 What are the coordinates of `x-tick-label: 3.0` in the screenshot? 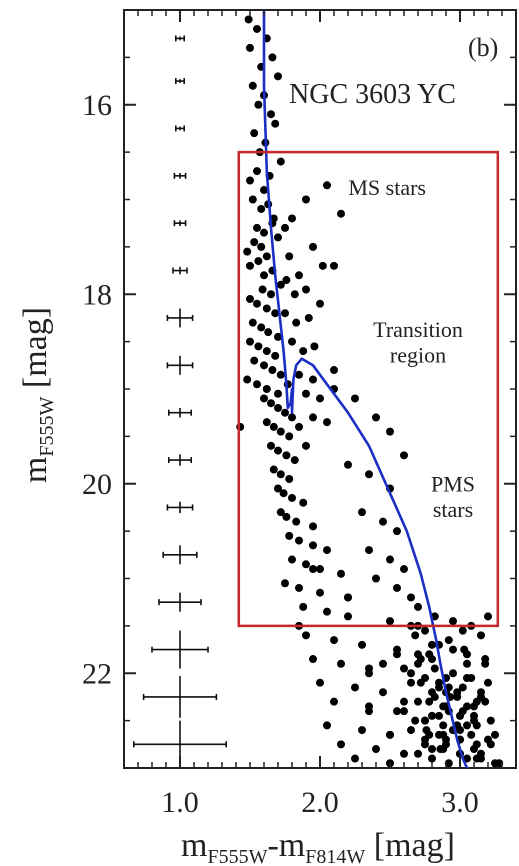 It's located at (460, 802).